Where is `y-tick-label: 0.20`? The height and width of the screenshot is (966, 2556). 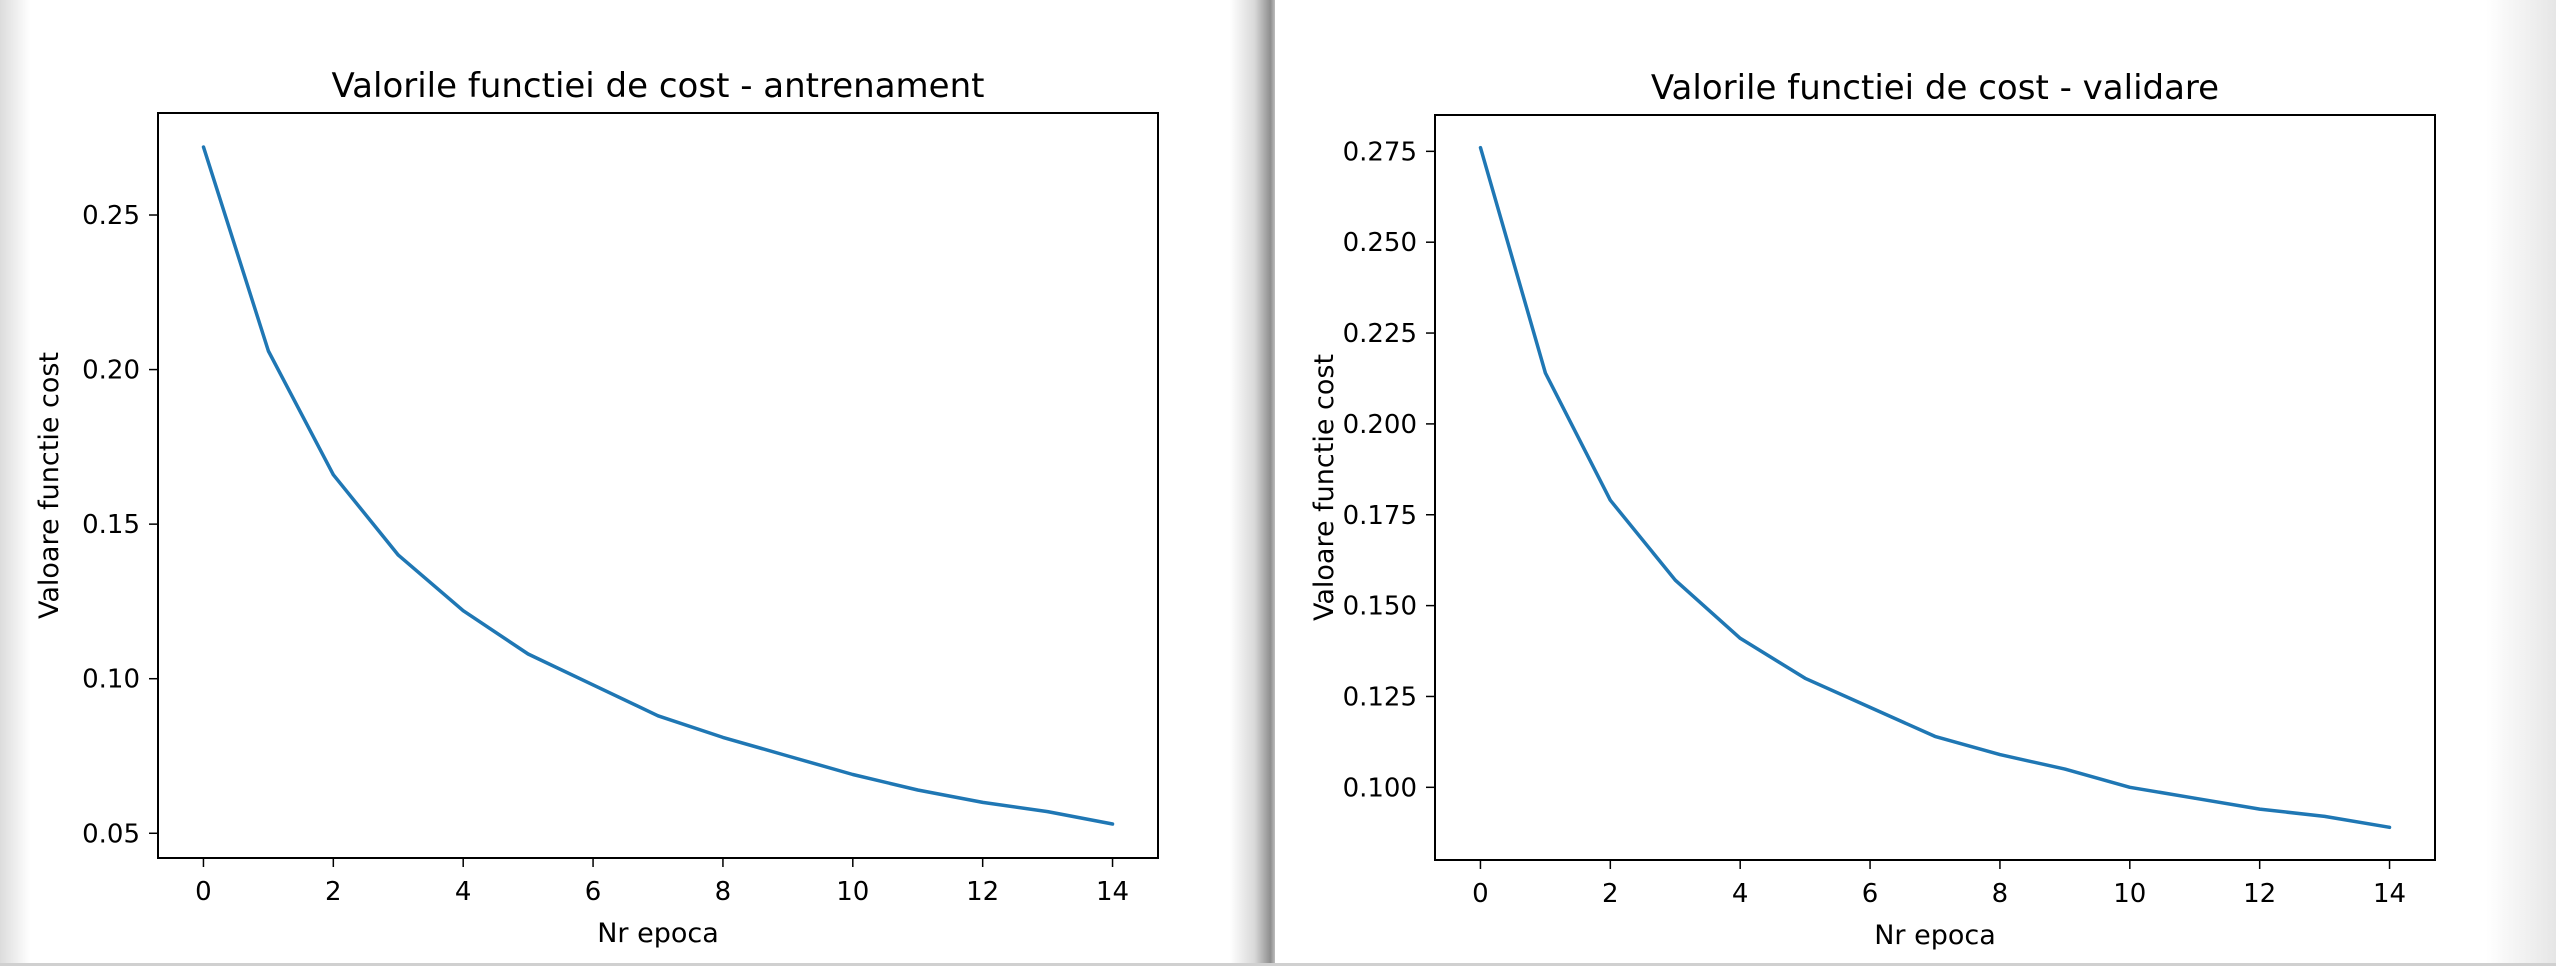
y-tick-label: 0.20 is located at coordinates (111, 371).